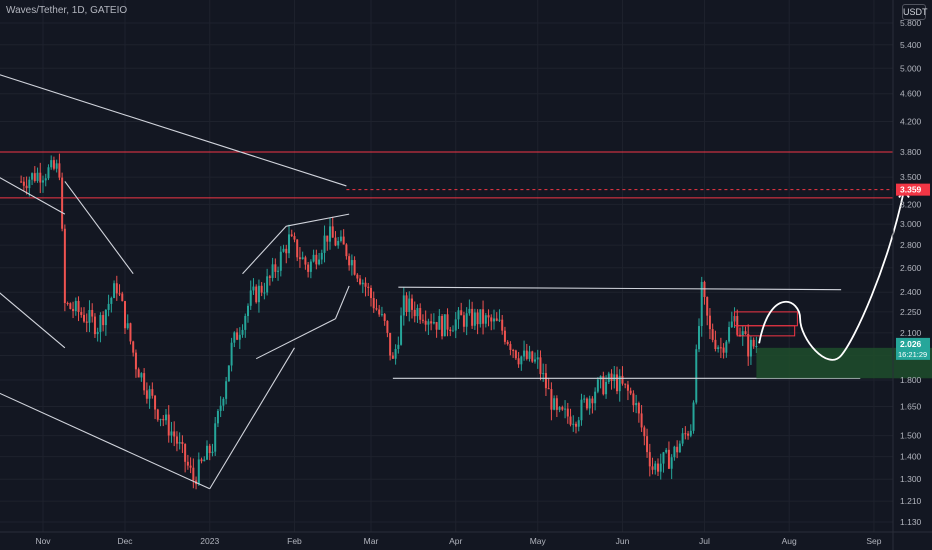  What do you see at coordinates (911, 268) in the screenshot?
I see `y-tick-label: 2.600` at bounding box center [911, 268].